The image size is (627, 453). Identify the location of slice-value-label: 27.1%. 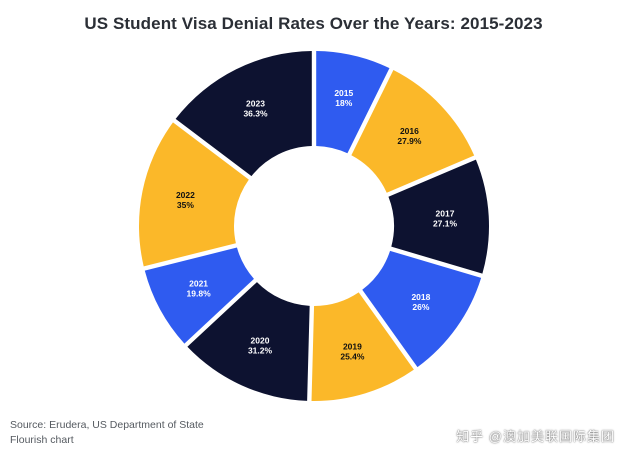
(445, 224).